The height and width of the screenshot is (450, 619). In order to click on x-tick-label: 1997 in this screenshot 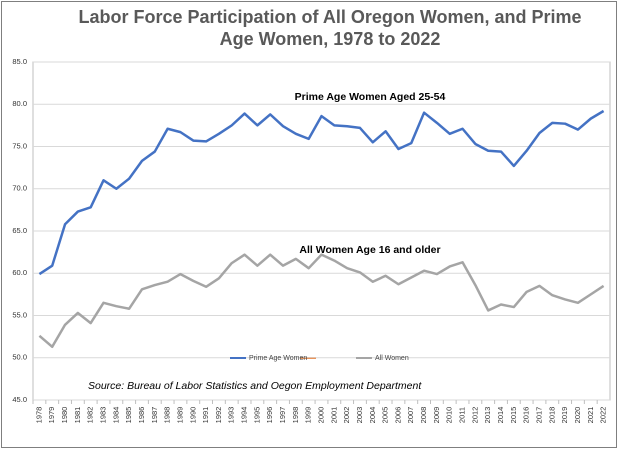, I will do `click(282, 415)`.